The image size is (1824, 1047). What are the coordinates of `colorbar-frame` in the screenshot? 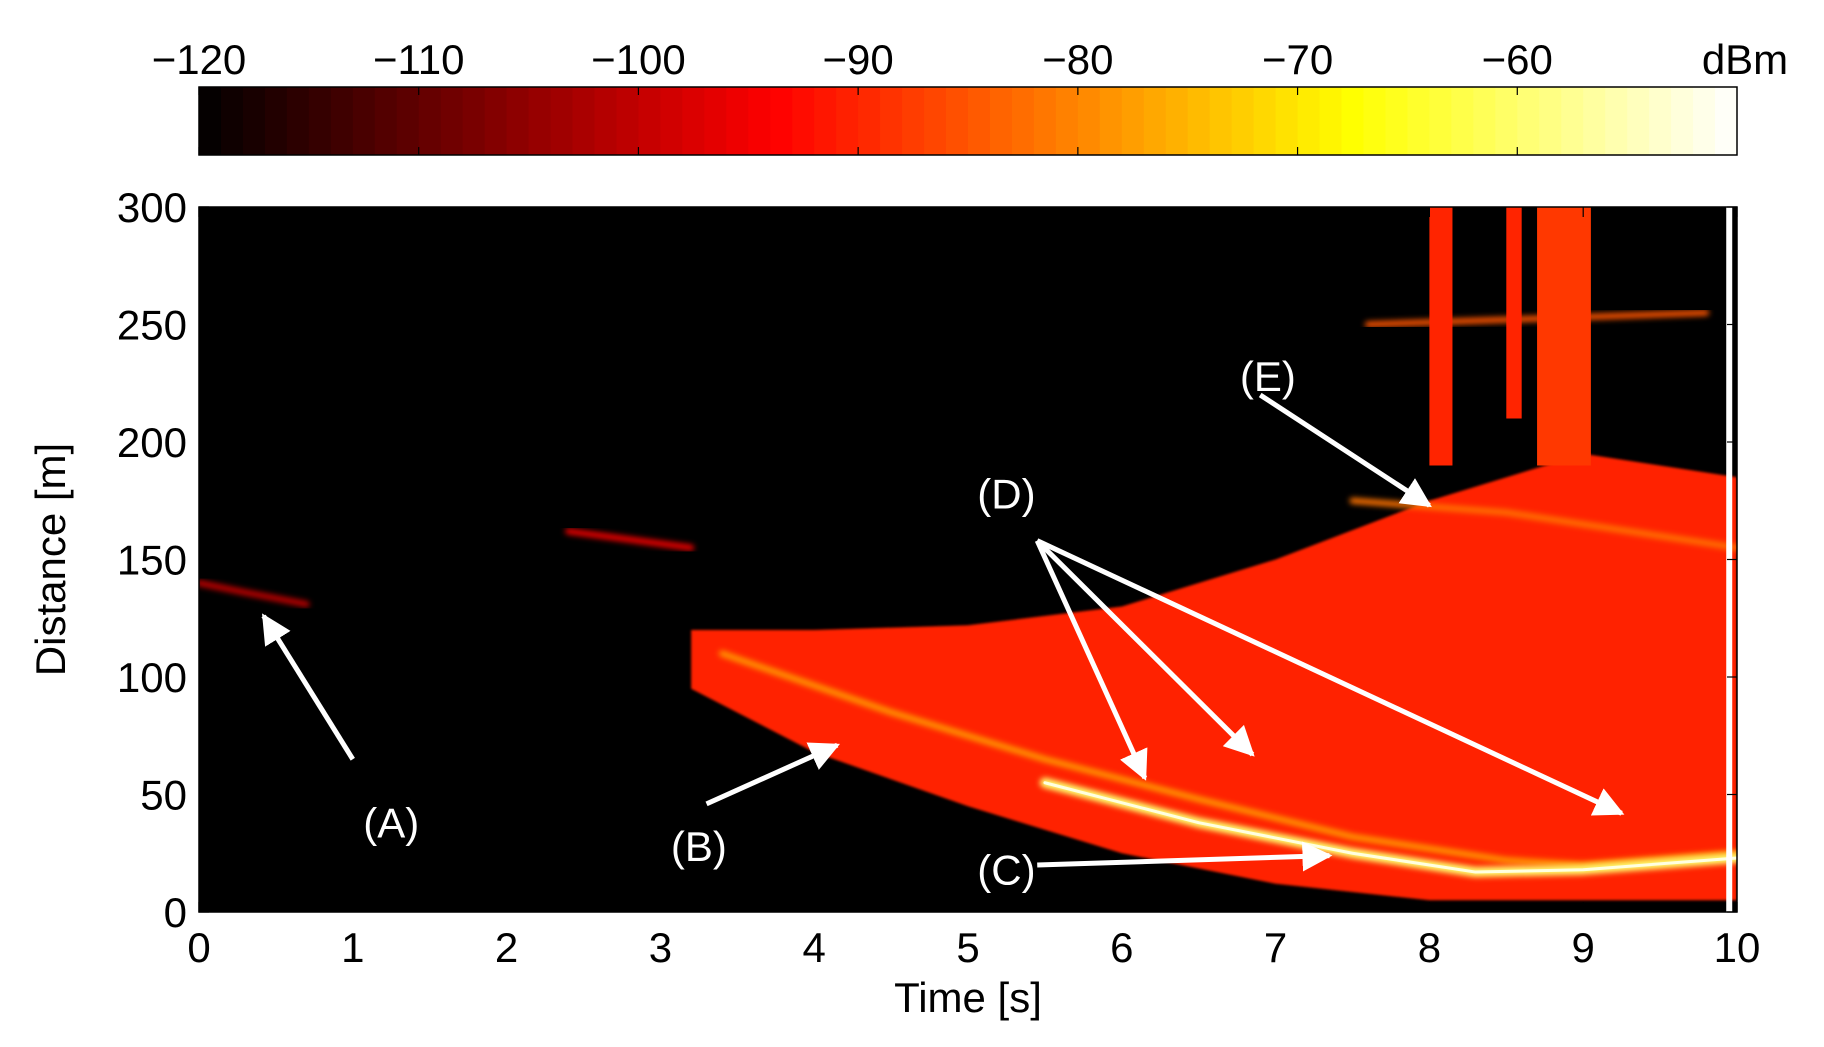 It's located at (968, 121).